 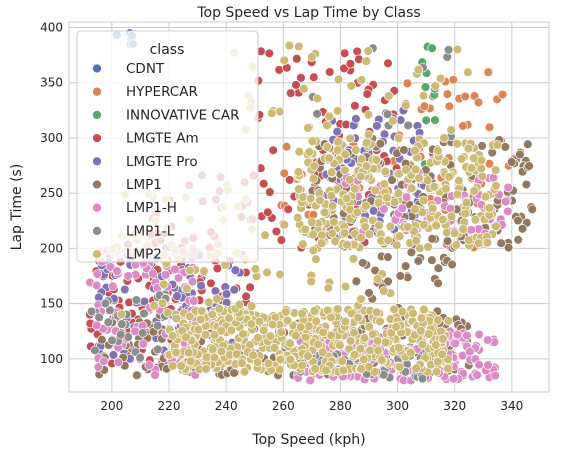 What do you see at coordinates (308, 440) in the screenshot?
I see `x-axis-label: Top Speed (kph)` at bounding box center [308, 440].